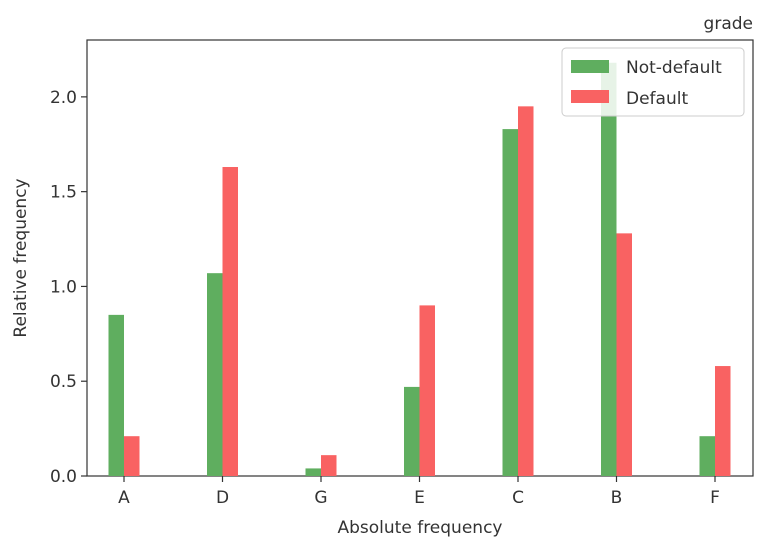  I want to click on bar-default-E, so click(427, 390).